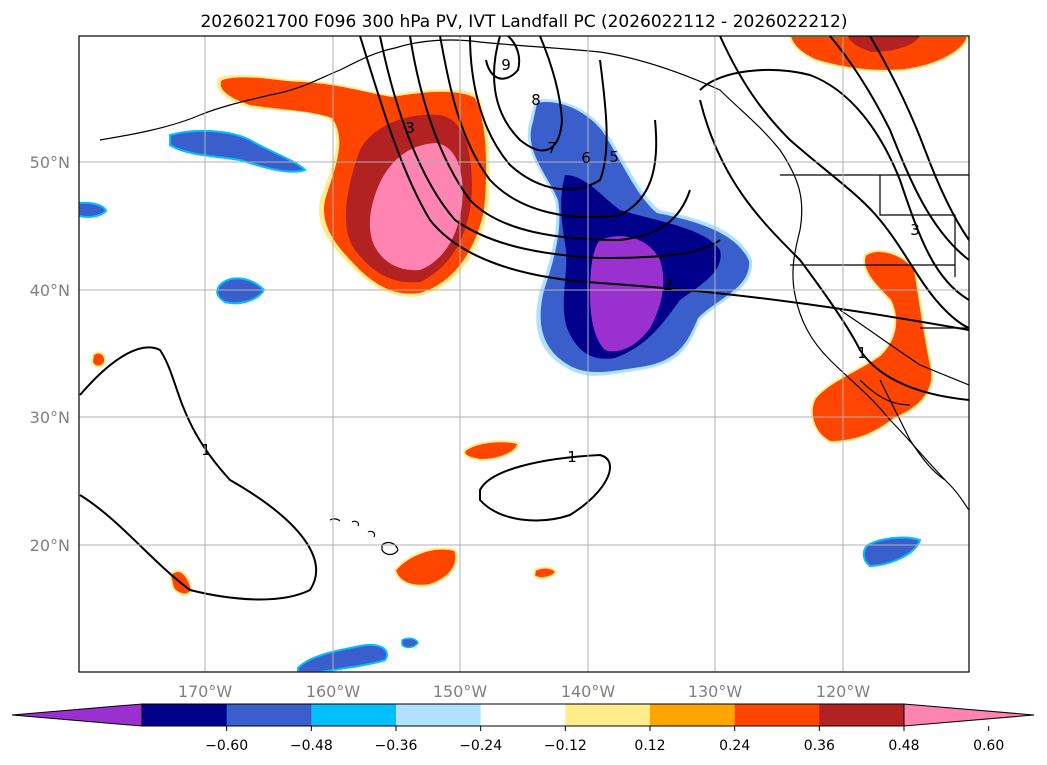 The height and width of the screenshot is (765, 1047). I want to click on blob-aleutian, so click(238, 151).